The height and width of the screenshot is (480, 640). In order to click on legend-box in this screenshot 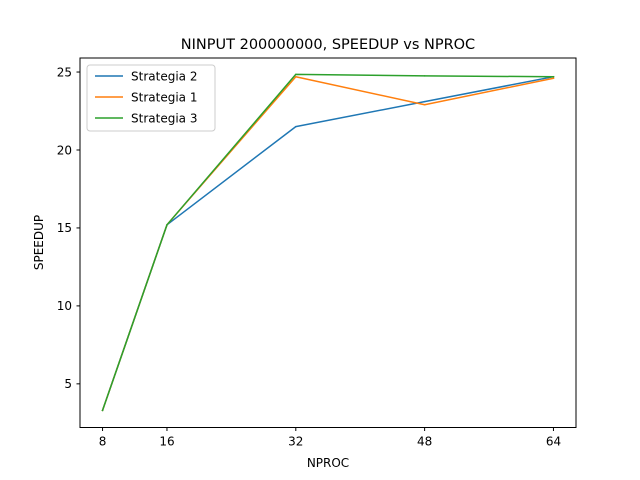, I will do `click(151, 98)`.